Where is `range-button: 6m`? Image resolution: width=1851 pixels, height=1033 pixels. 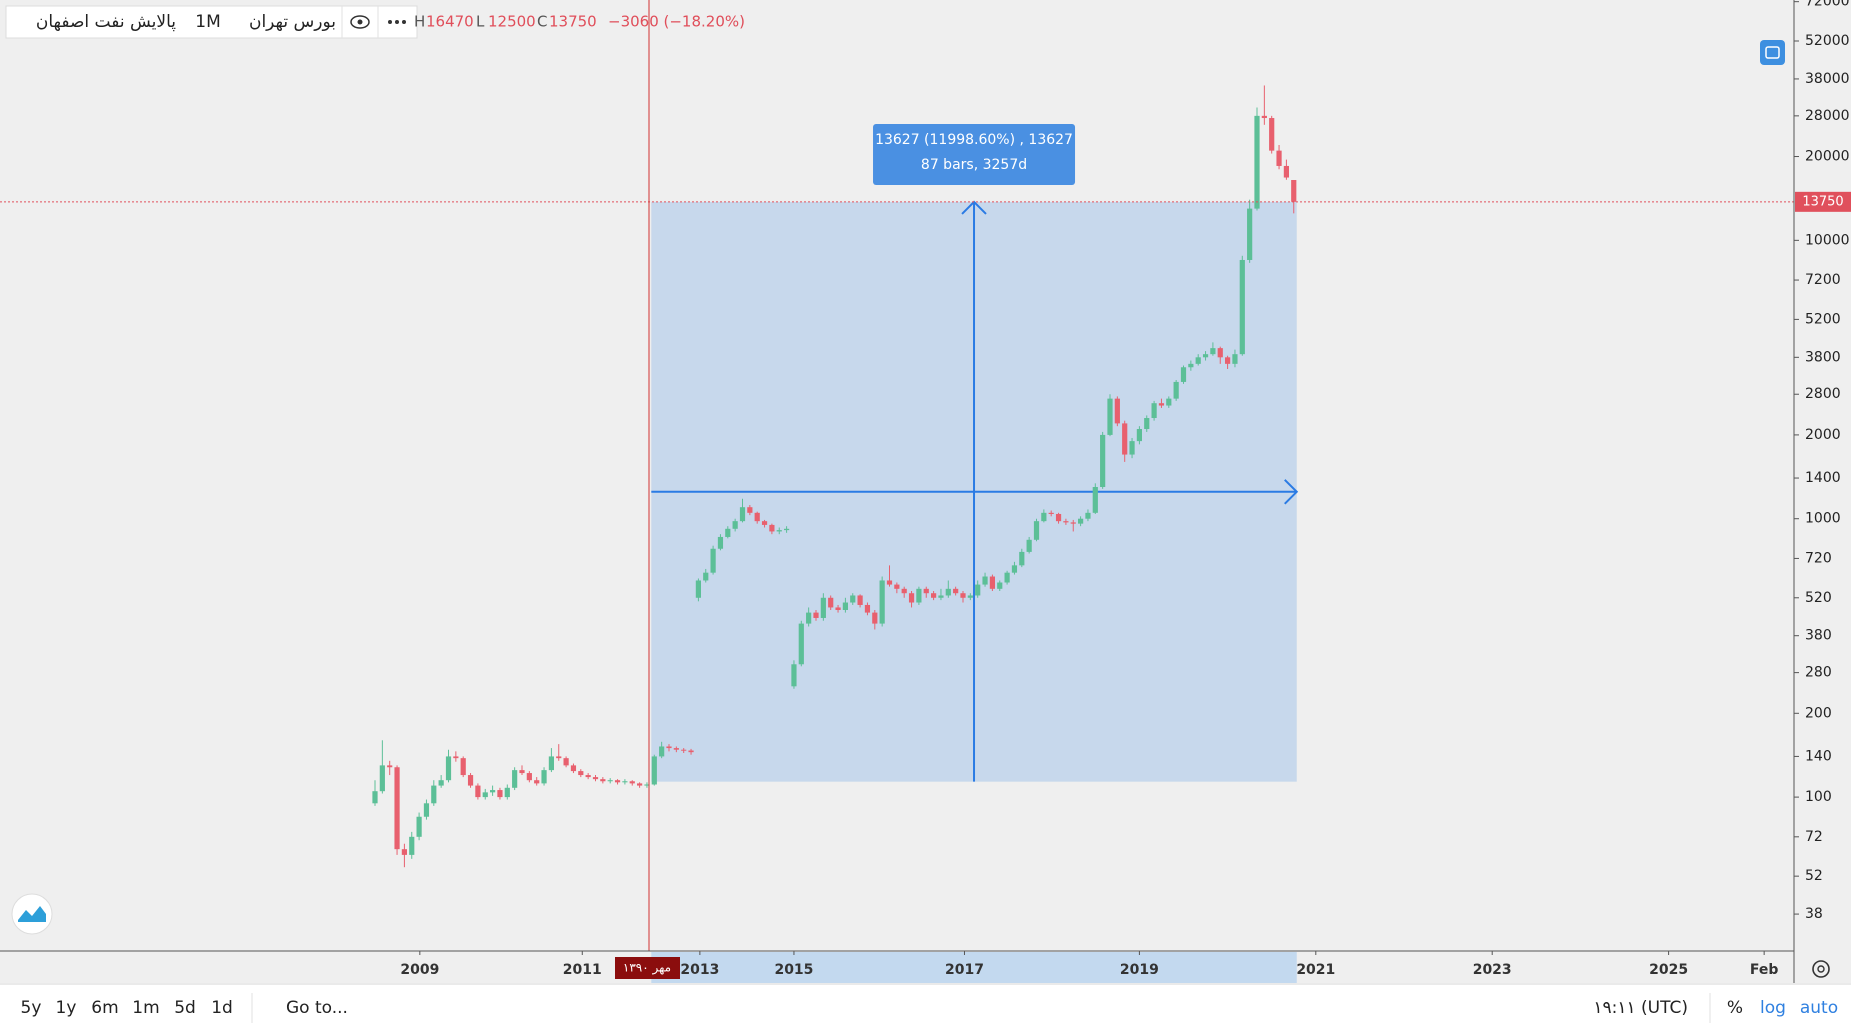 range-button: 6m is located at coordinates (104, 1008).